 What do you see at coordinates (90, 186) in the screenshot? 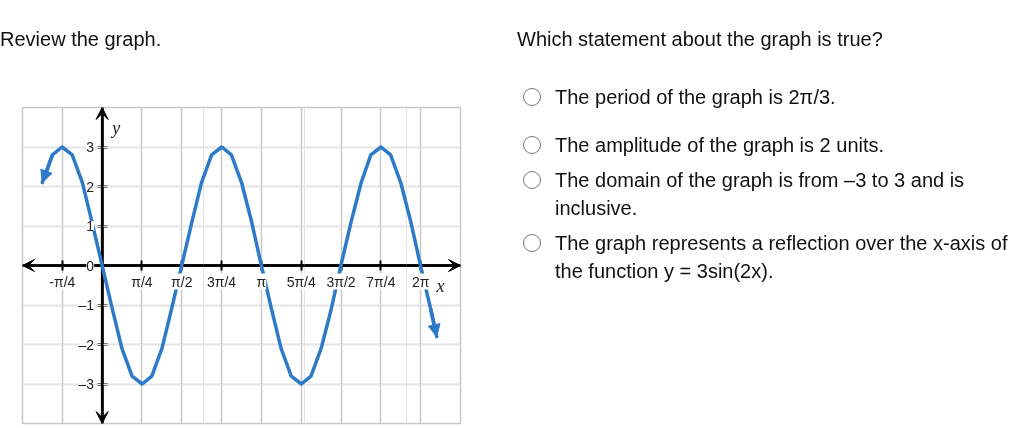
I see `y-tick-label: 2` at bounding box center [90, 186].